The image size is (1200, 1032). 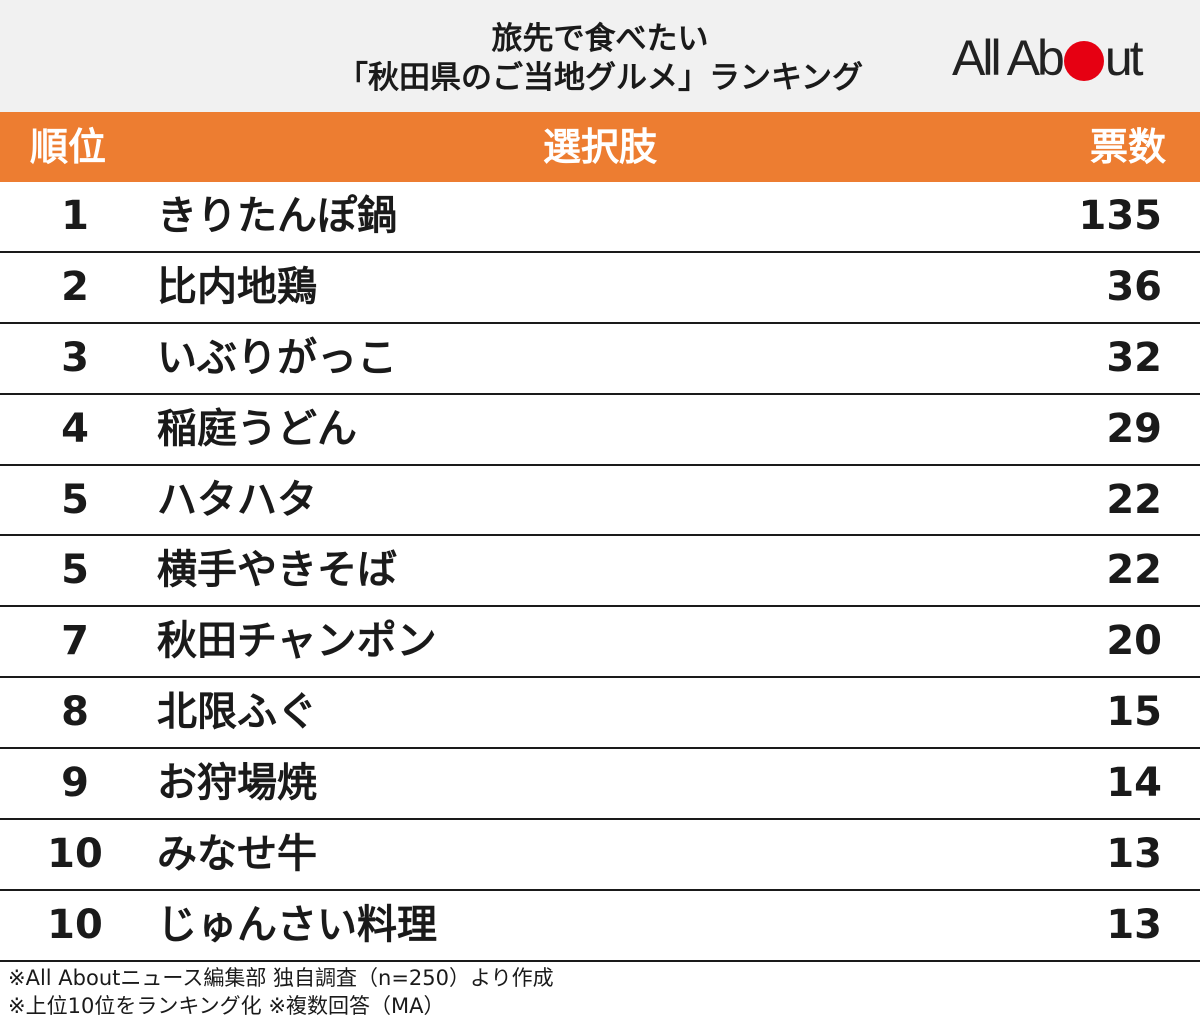 I want to click on table-row: 5 ハタハタ 22, so click(x=600, y=501).